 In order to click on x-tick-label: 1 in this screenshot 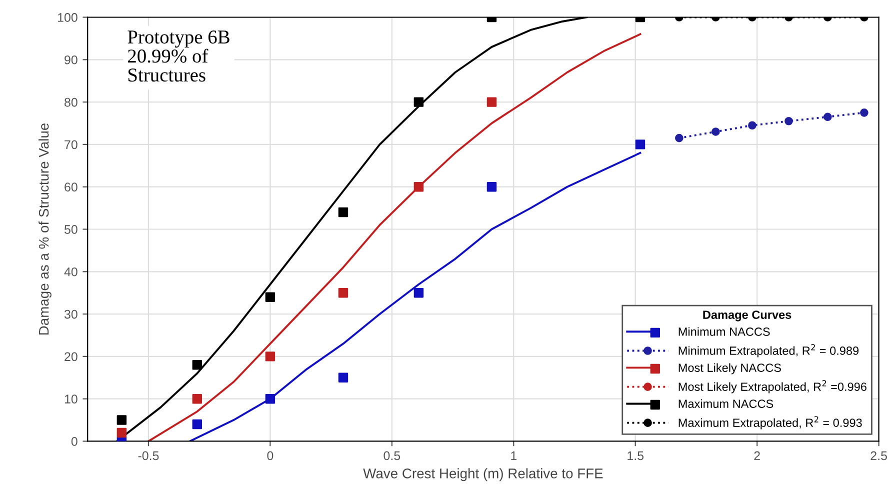, I will do `click(514, 455)`.